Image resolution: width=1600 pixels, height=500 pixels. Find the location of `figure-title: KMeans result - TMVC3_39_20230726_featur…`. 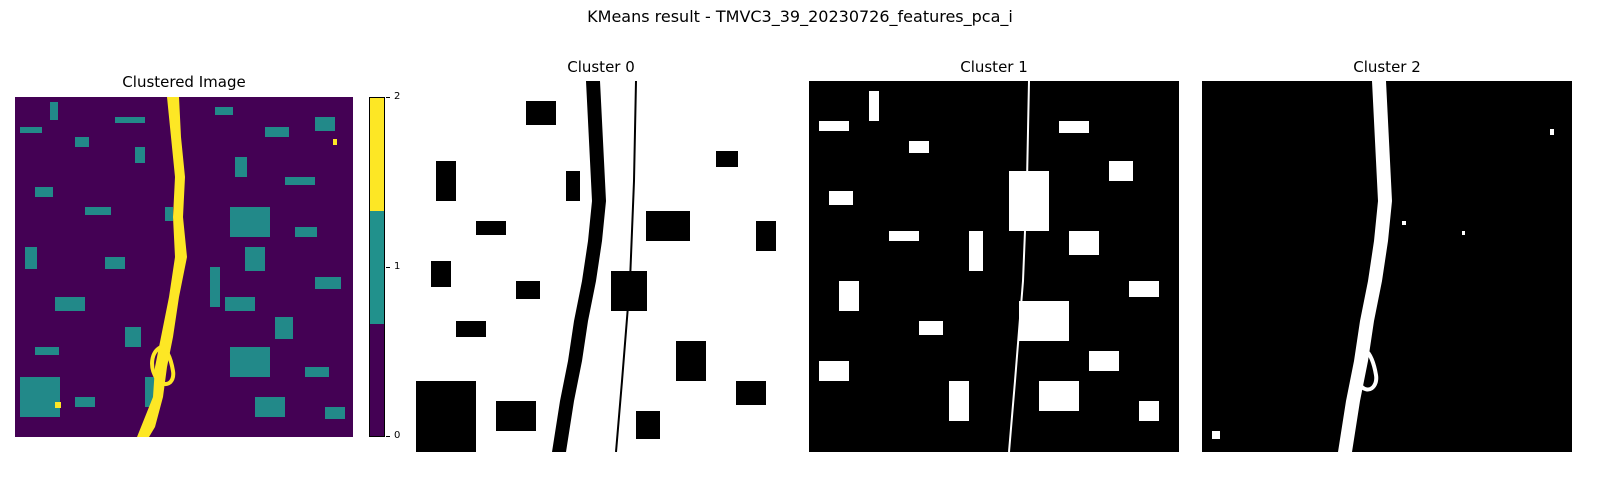

figure-title: KMeans result - TMVC3_39_20230726_featur… is located at coordinates (800, 16).